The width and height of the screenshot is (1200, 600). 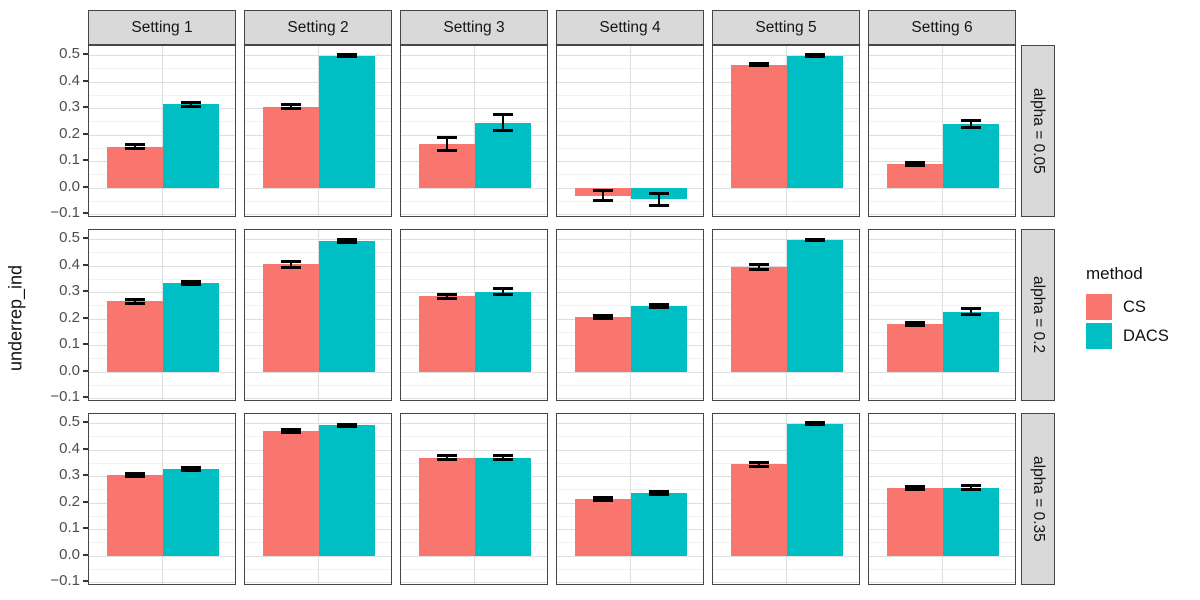 I want to click on y-tick-label: 0.1, so click(x=69, y=344).